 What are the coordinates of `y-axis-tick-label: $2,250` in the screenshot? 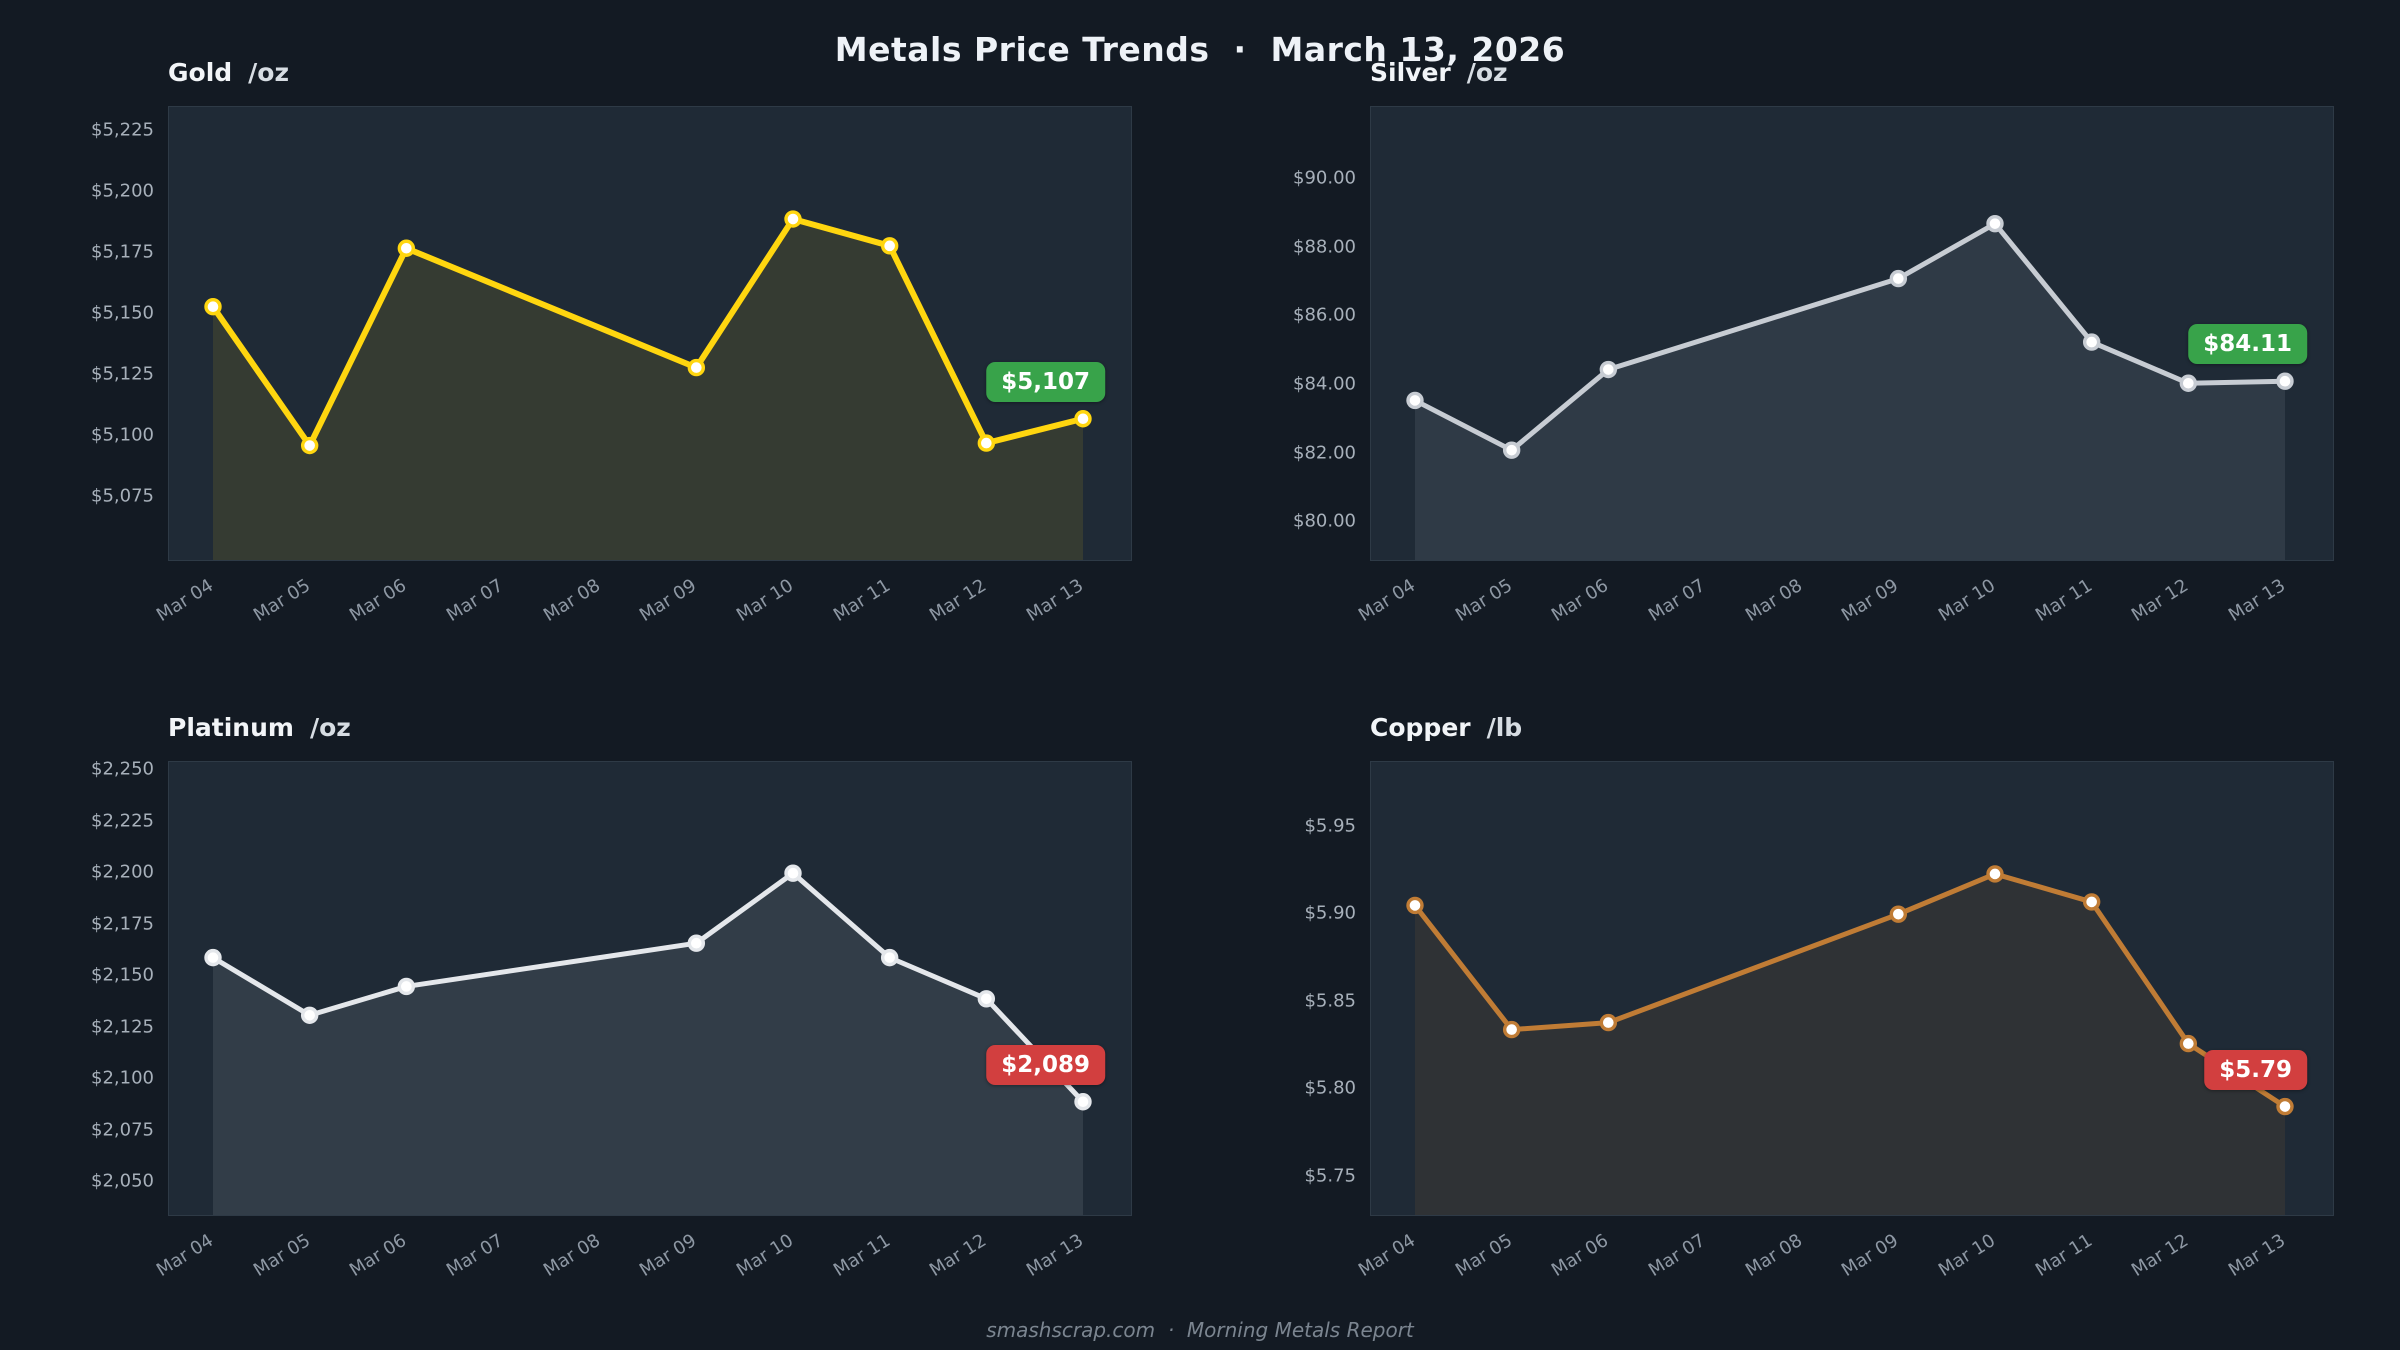 It's located at (122, 769).